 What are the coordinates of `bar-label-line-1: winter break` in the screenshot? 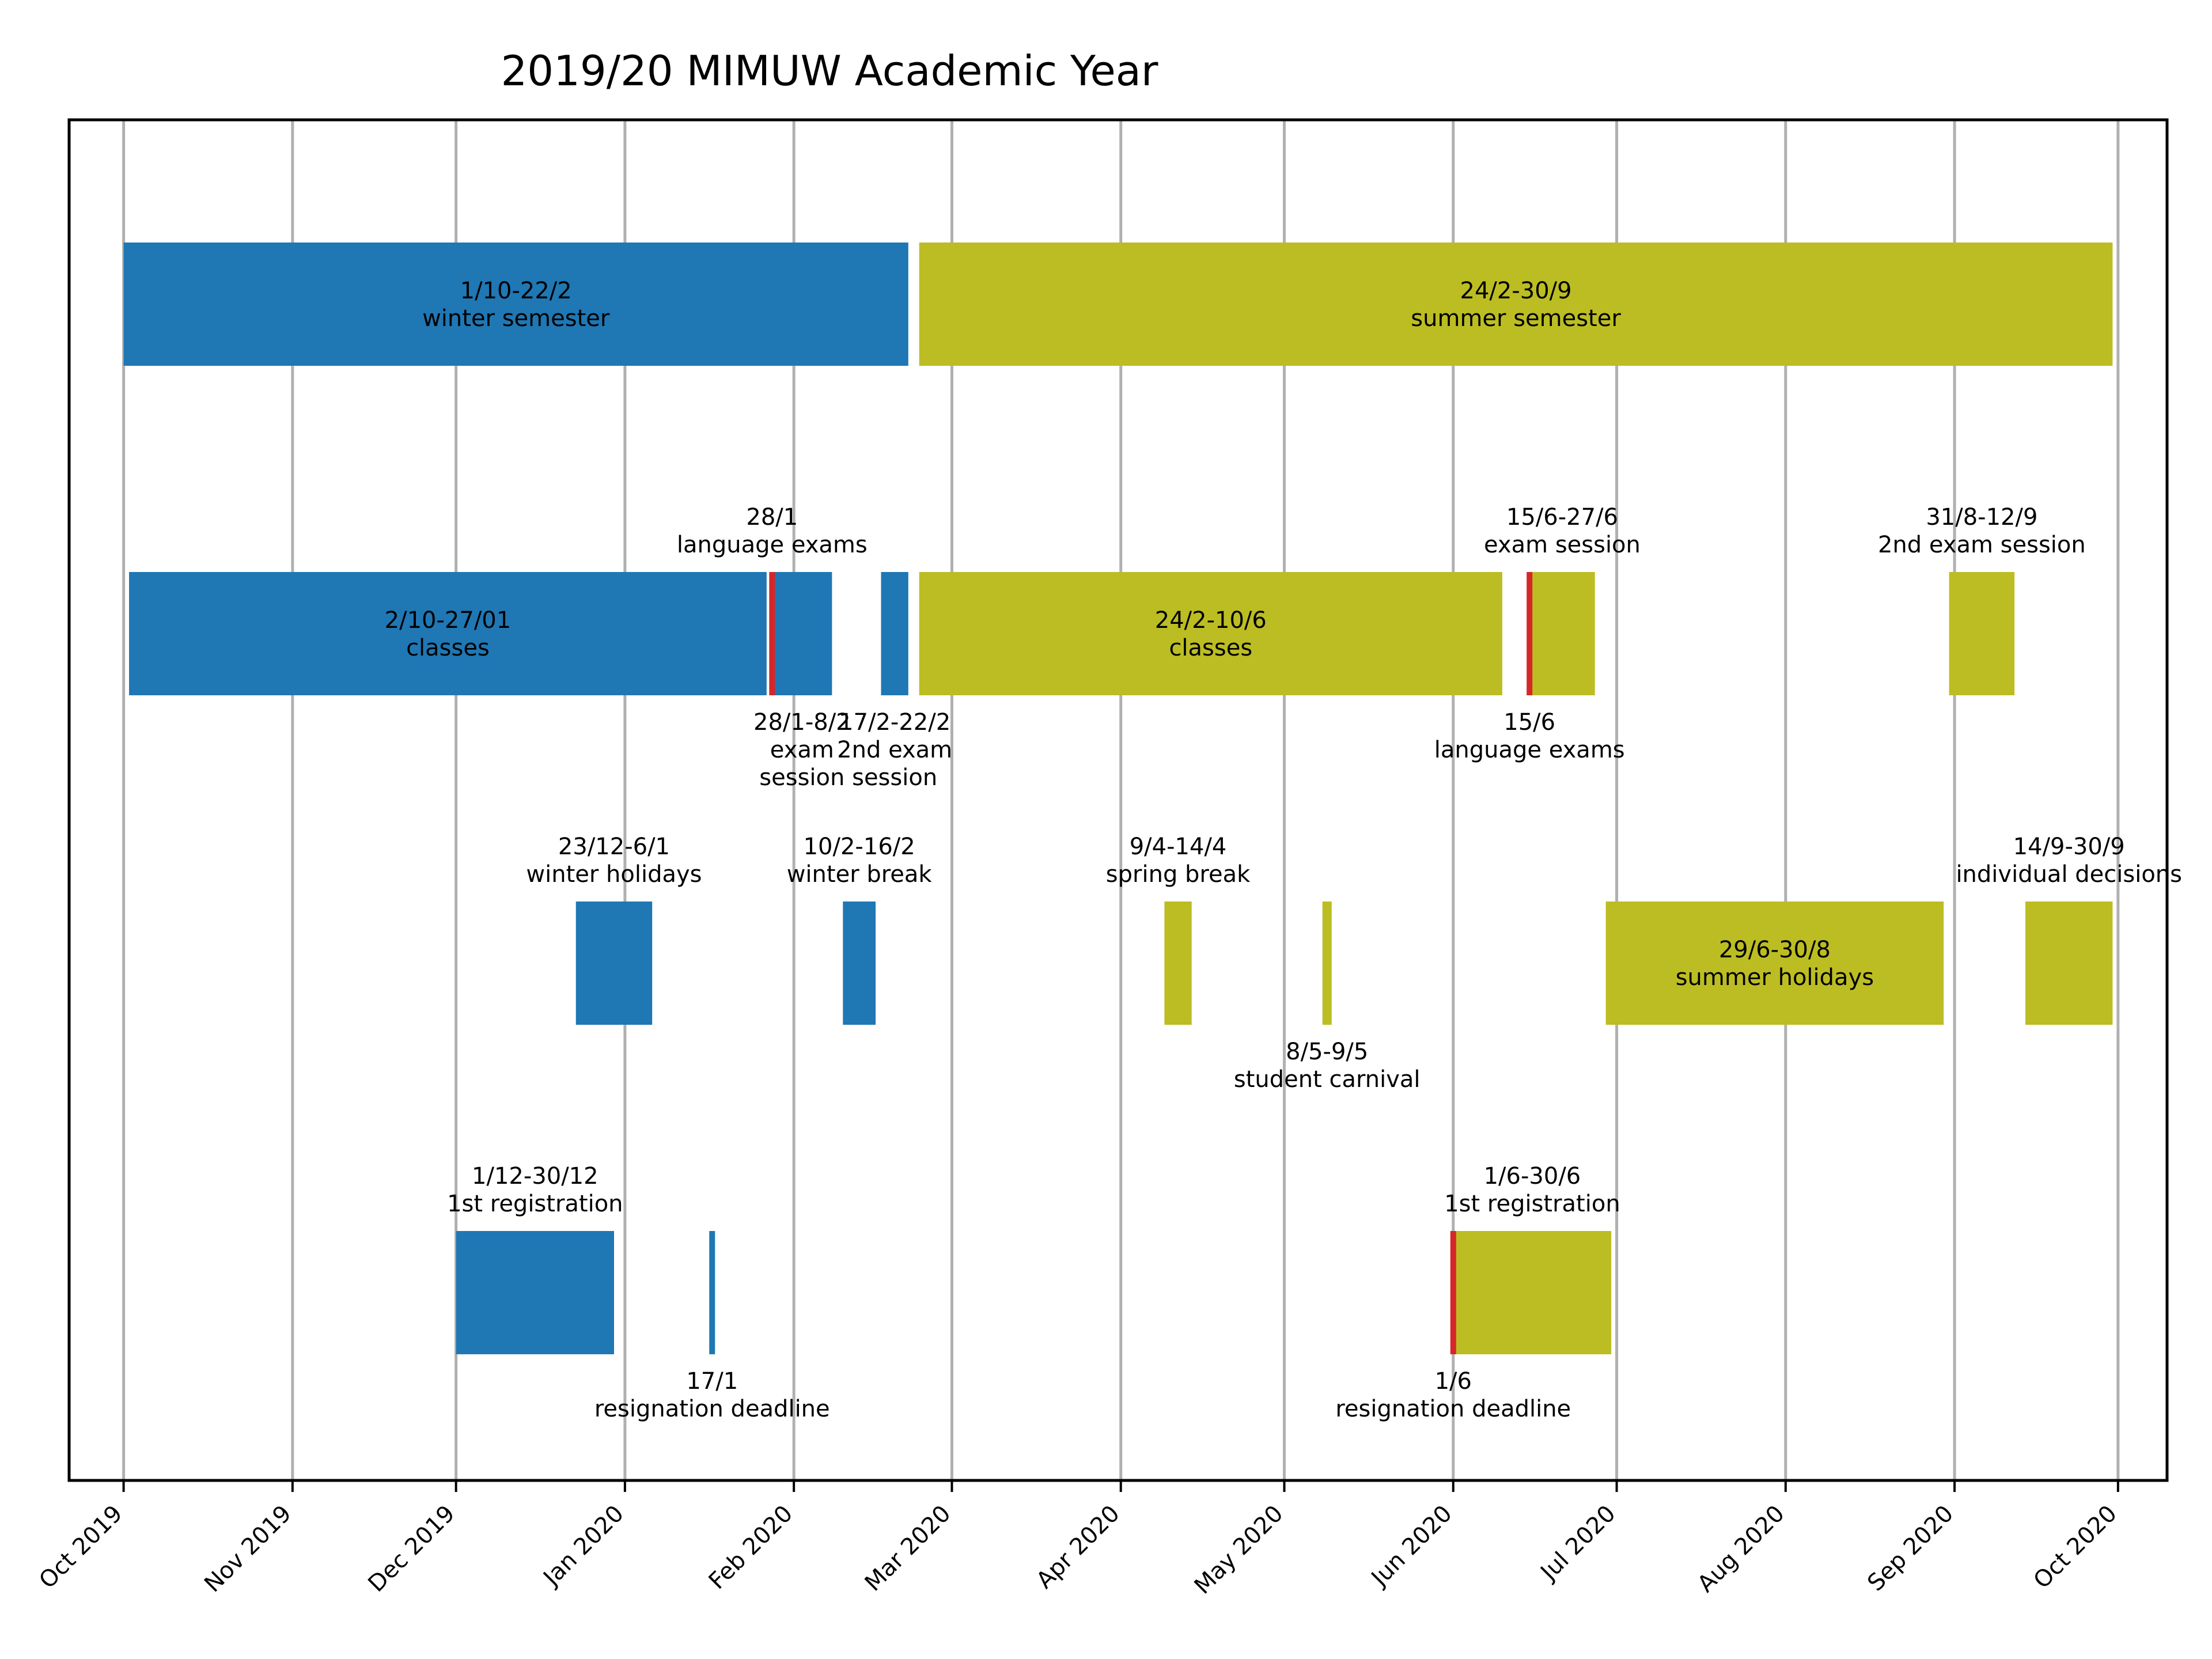 It's located at (860, 874).